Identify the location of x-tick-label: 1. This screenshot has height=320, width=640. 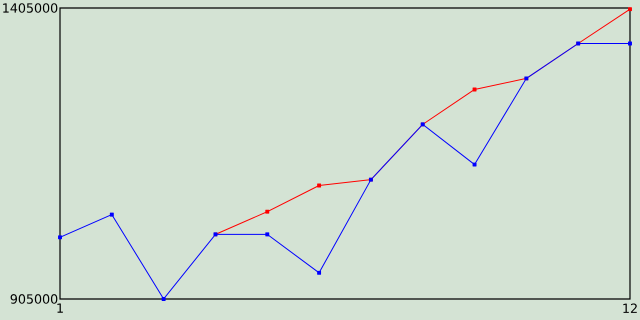
(60, 308).